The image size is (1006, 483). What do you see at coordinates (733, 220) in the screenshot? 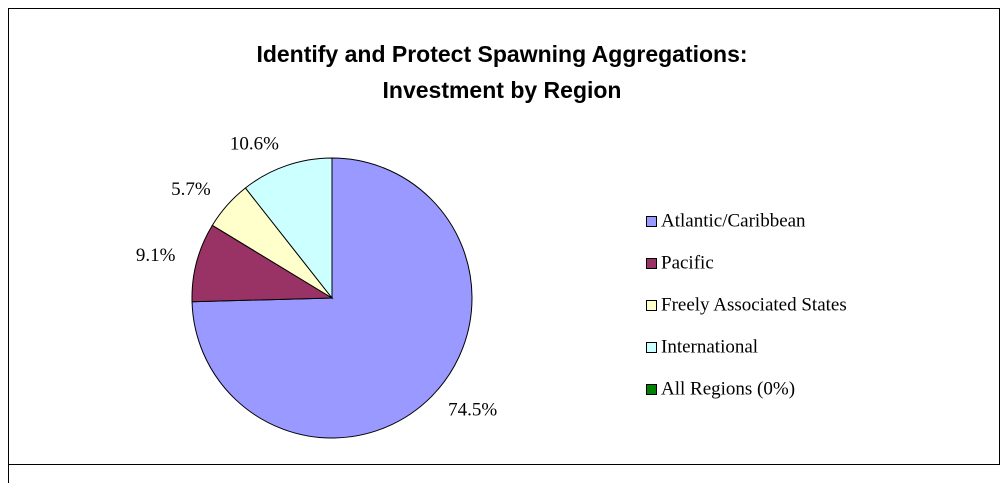
I see `legend-label: Atlantic/Caribbean` at bounding box center [733, 220].